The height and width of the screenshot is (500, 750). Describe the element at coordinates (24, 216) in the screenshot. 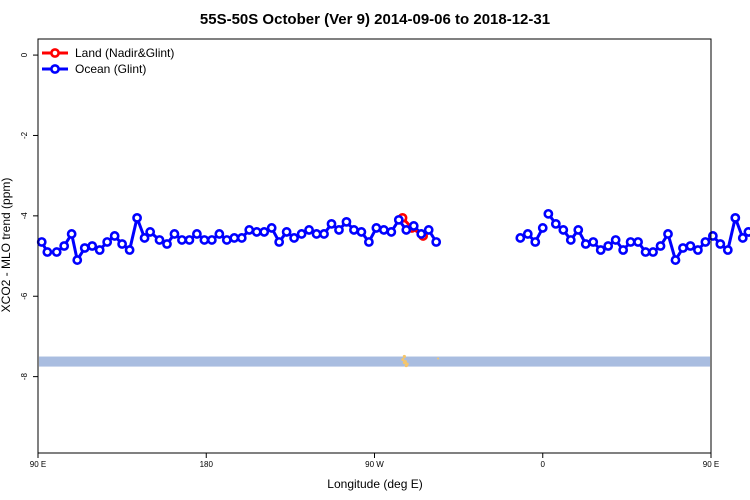

I see `y-tick-label: -4` at that location.